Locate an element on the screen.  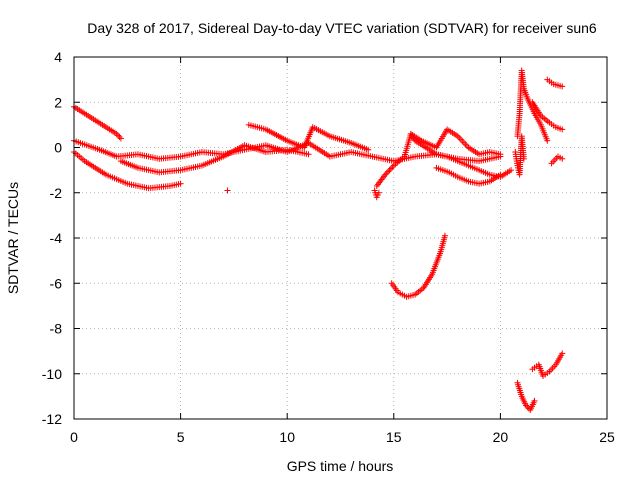
series-track-m is located at coordinates (532, 105).